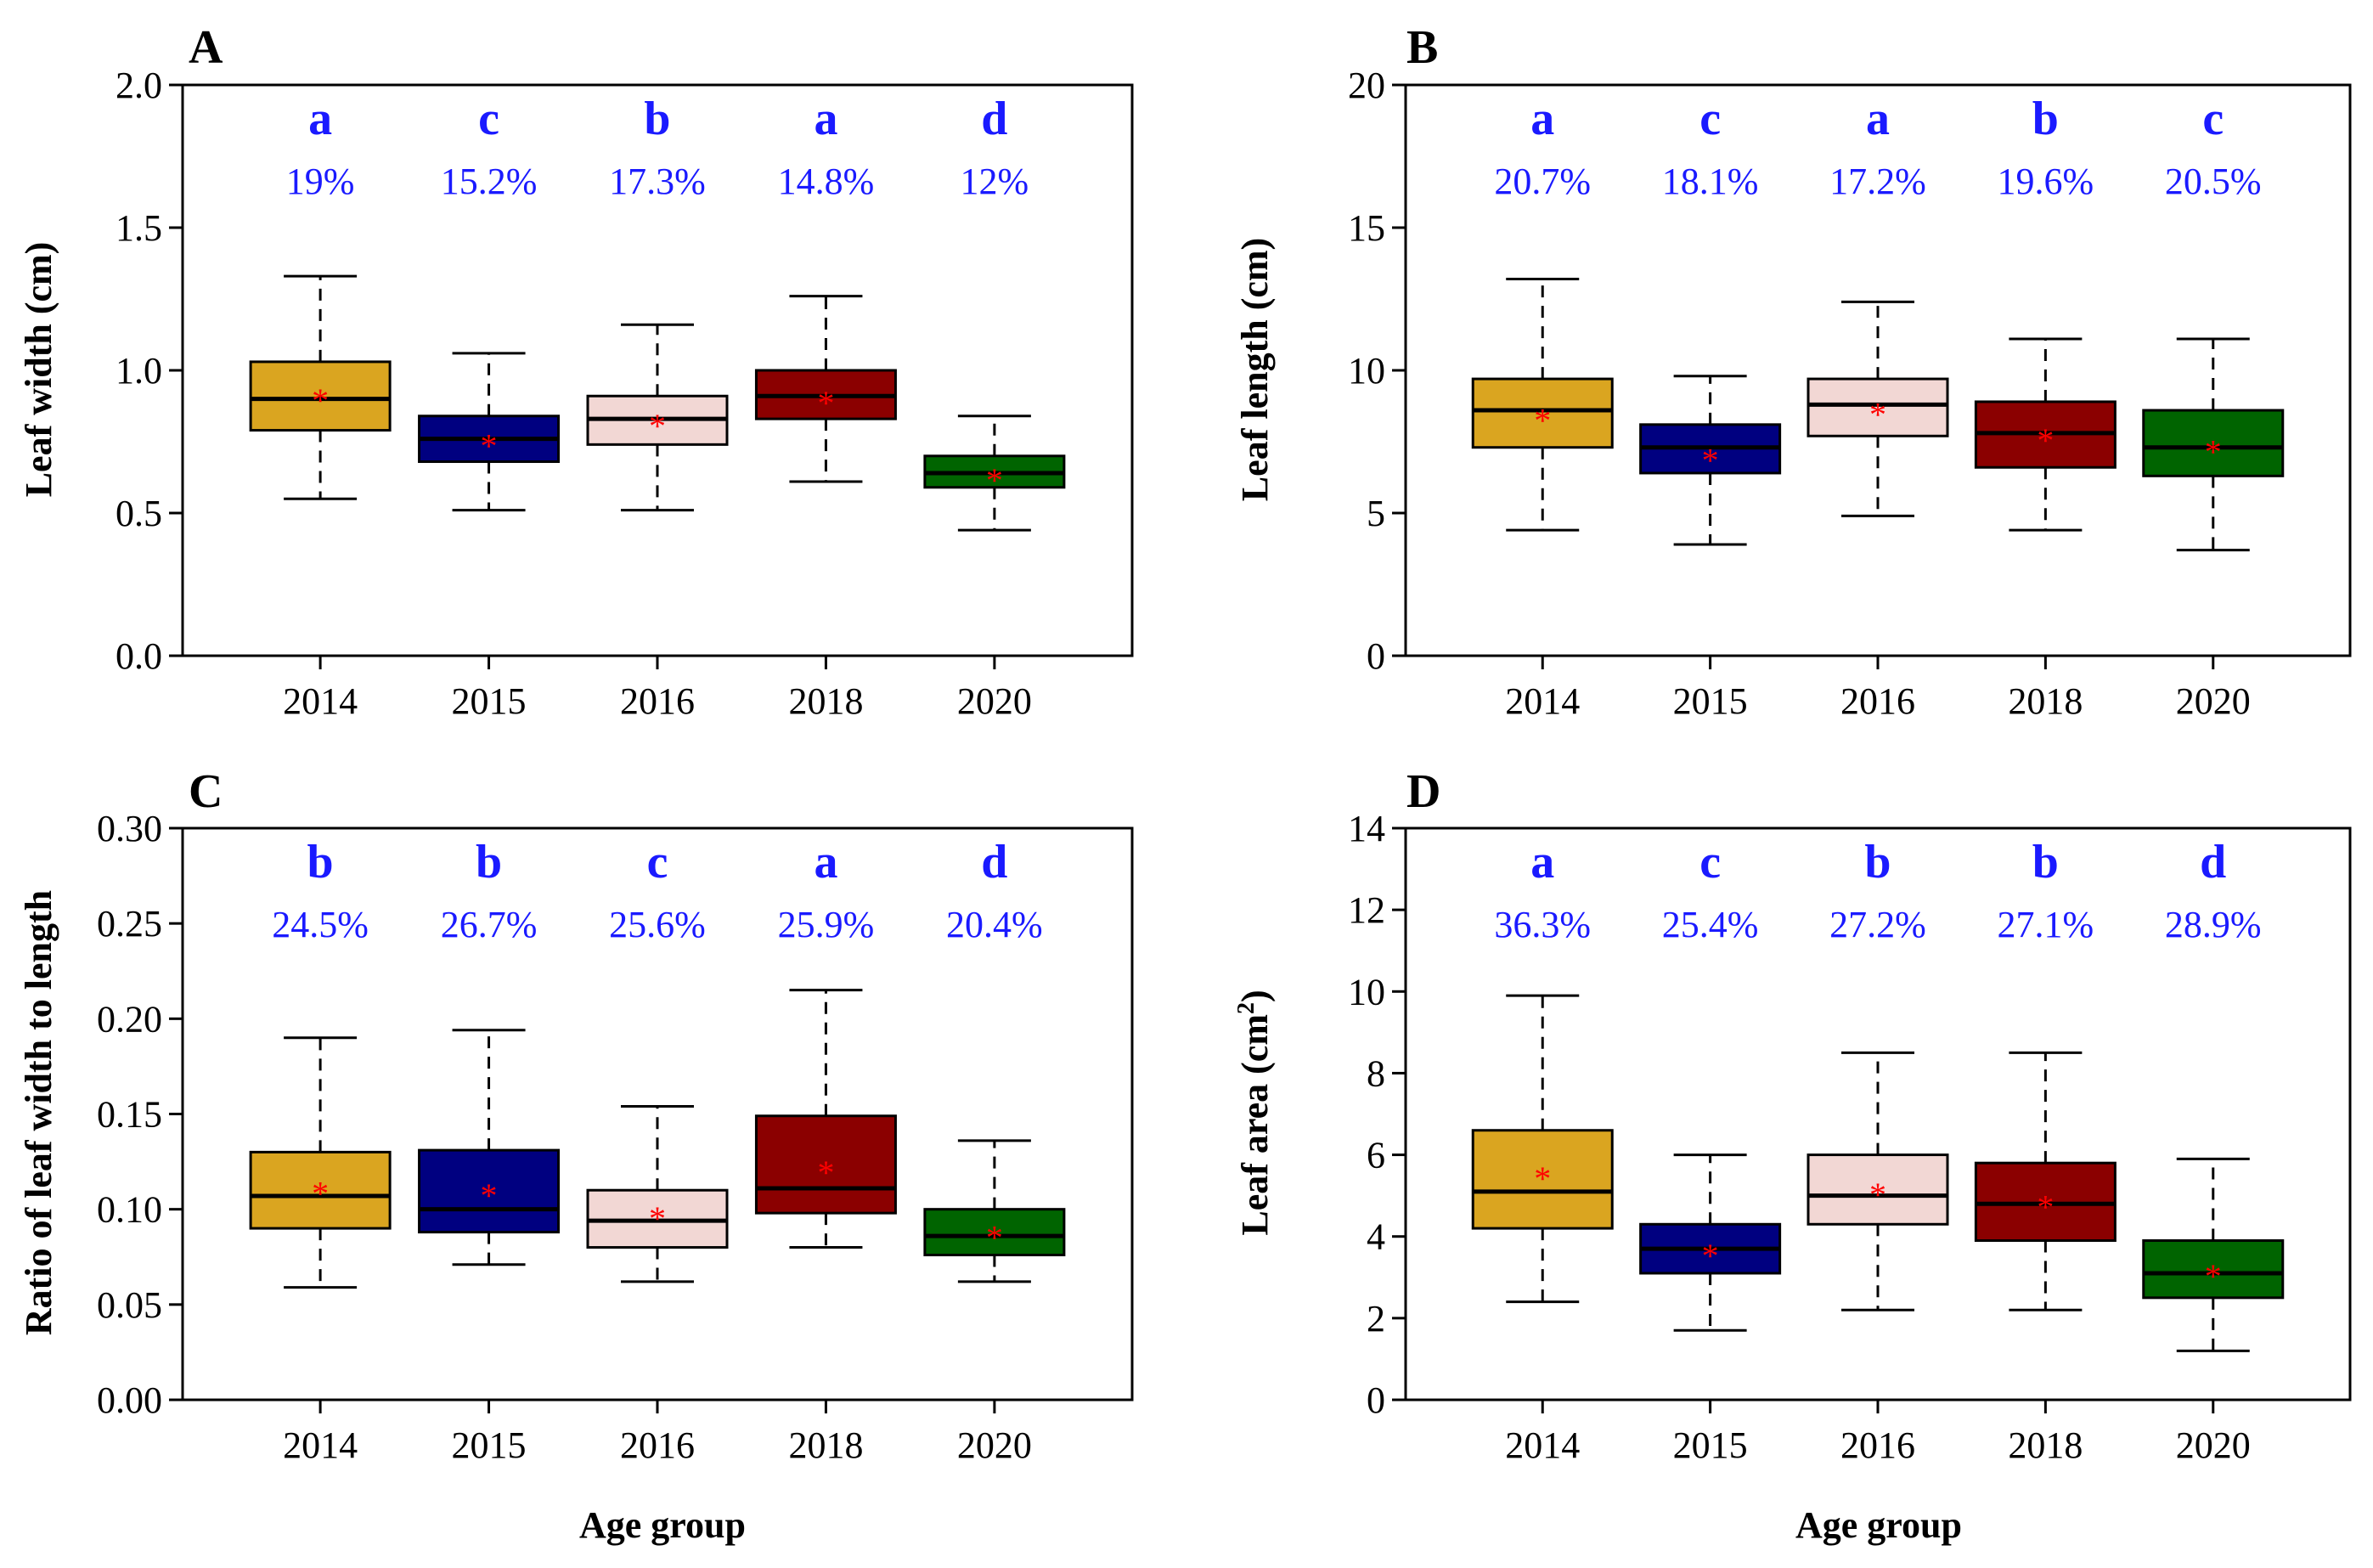  I want to click on x-tick-label-a: 2016, so click(658, 701).